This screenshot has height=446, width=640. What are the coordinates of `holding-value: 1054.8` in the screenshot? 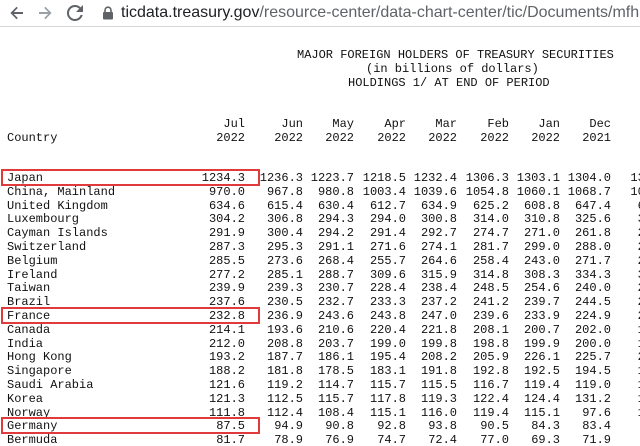 It's located at (487, 191).